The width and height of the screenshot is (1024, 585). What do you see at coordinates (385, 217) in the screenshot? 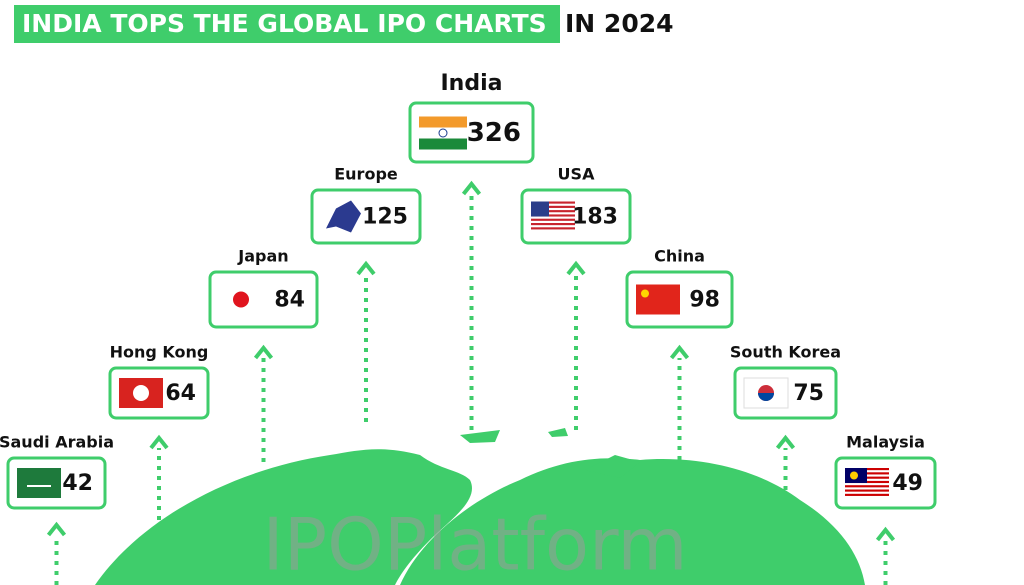
I see `ipo-count: 125` at bounding box center [385, 217].